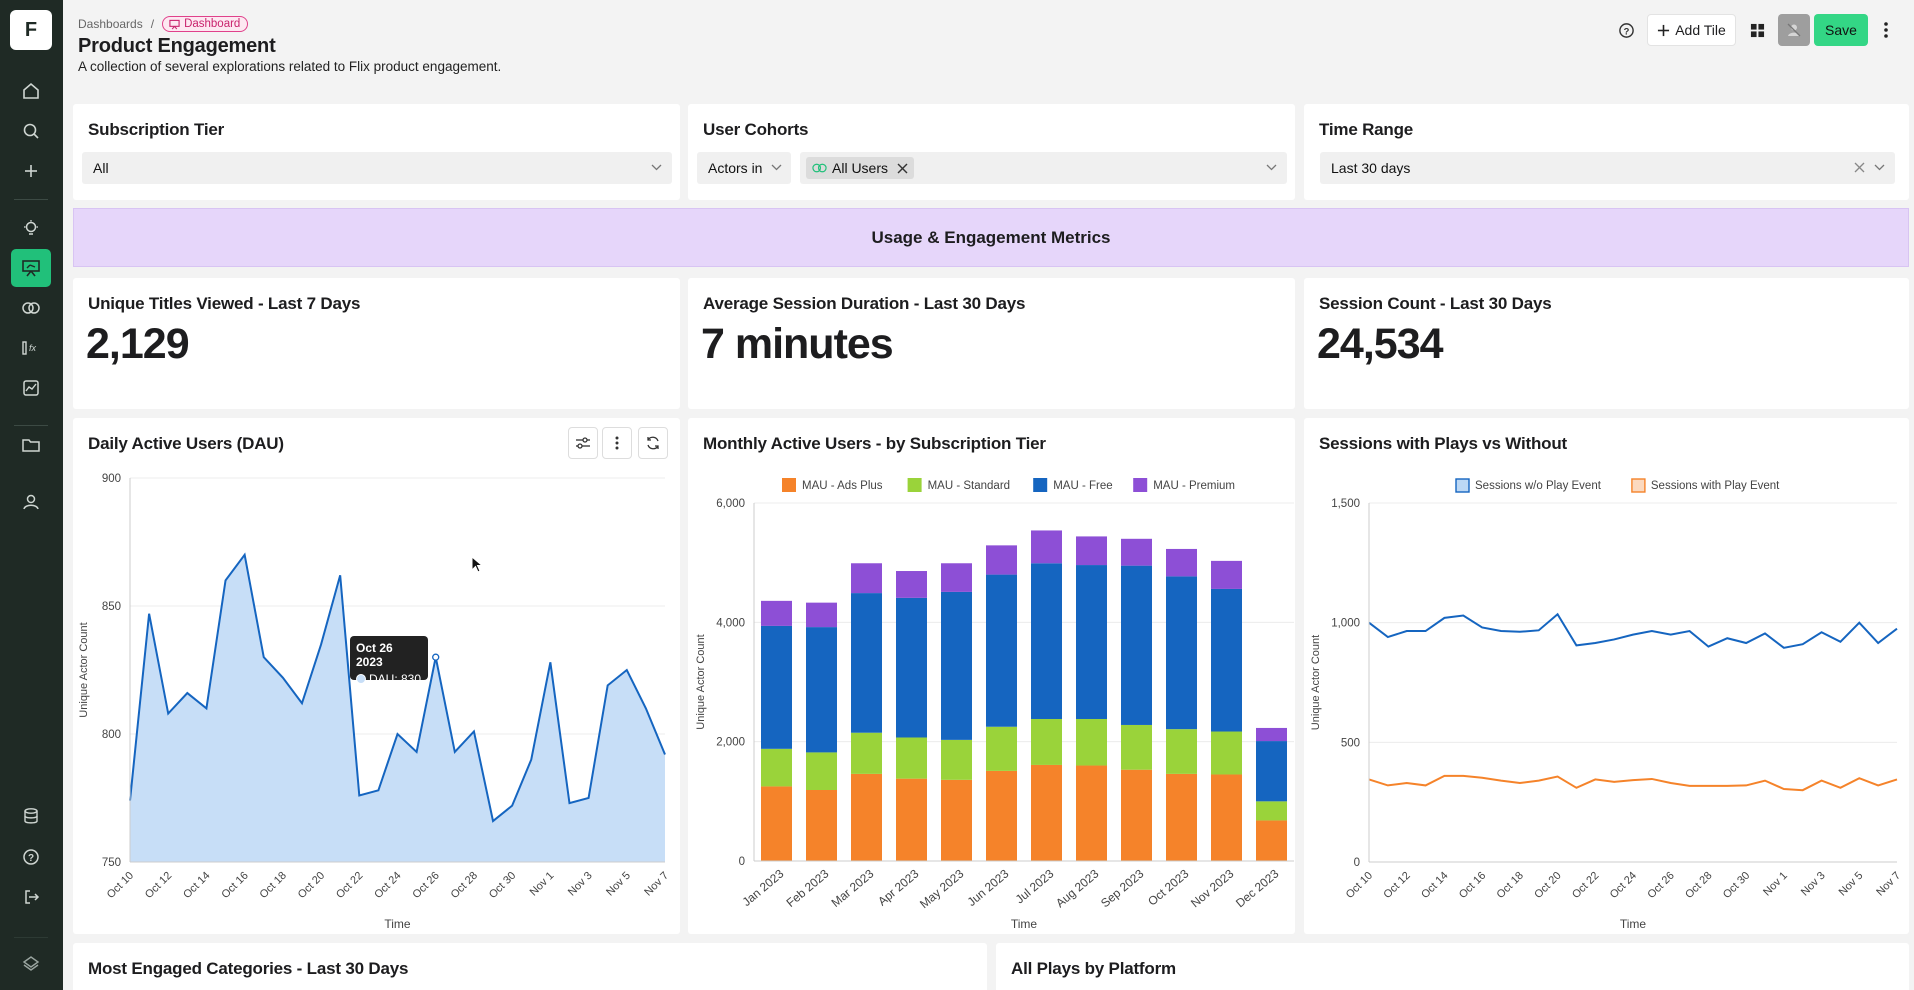  Describe the element at coordinates (31, 816) in the screenshot. I see `database-icon` at that location.